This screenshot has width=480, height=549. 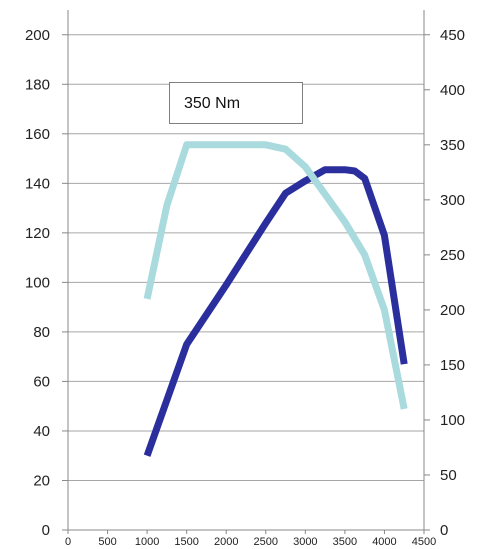 I want to click on right-tick-label: 350, so click(x=452, y=145).